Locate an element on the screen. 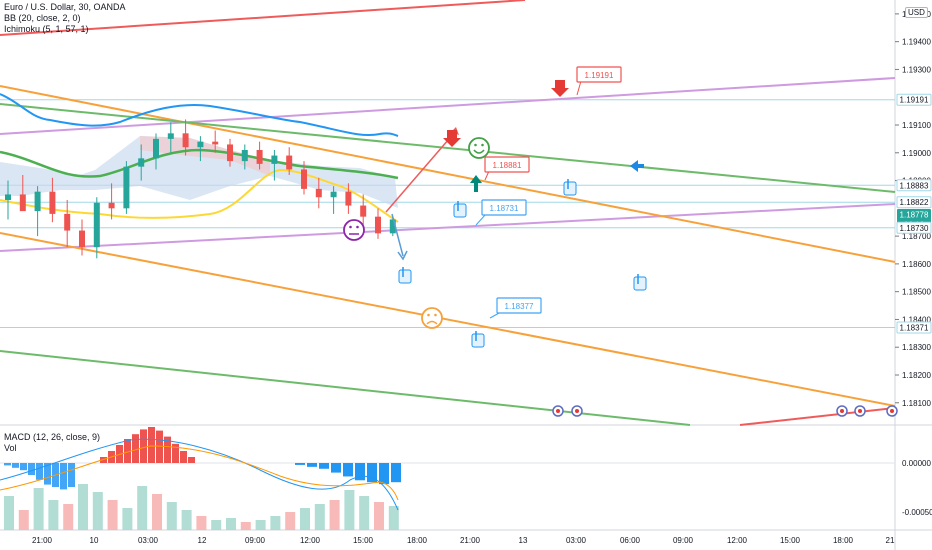 This screenshot has height=550, width=932. macd-tick-label-1: -0.00050 is located at coordinates (917, 512).